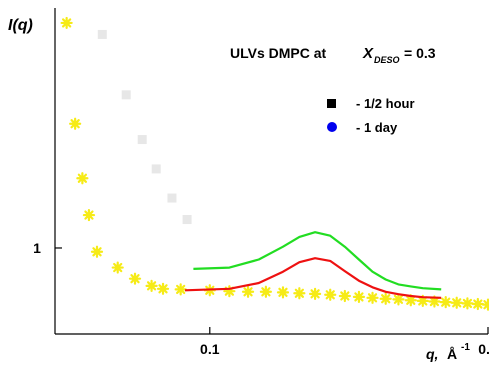 Image resolution: width=489 pixels, height=365 pixels. What do you see at coordinates (210, 349) in the screenshot?
I see `x-tick-label: 0.1` at bounding box center [210, 349].